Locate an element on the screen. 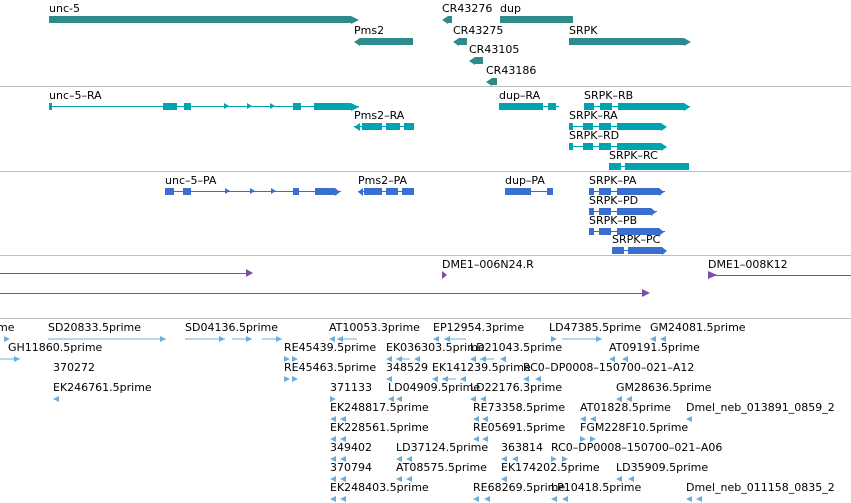  est-label: 349402 is located at coordinates (351, 447).